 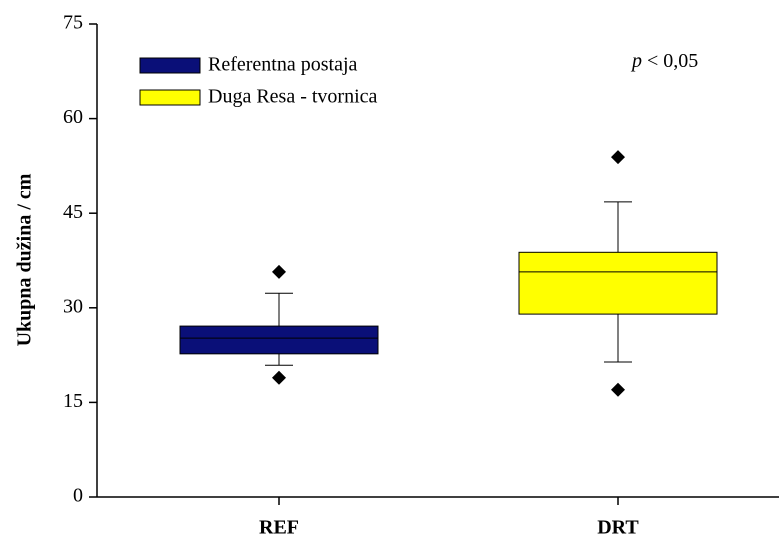 I want to click on y-axis-label: Ukupna dužina / cm, so click(x=25, y=259).